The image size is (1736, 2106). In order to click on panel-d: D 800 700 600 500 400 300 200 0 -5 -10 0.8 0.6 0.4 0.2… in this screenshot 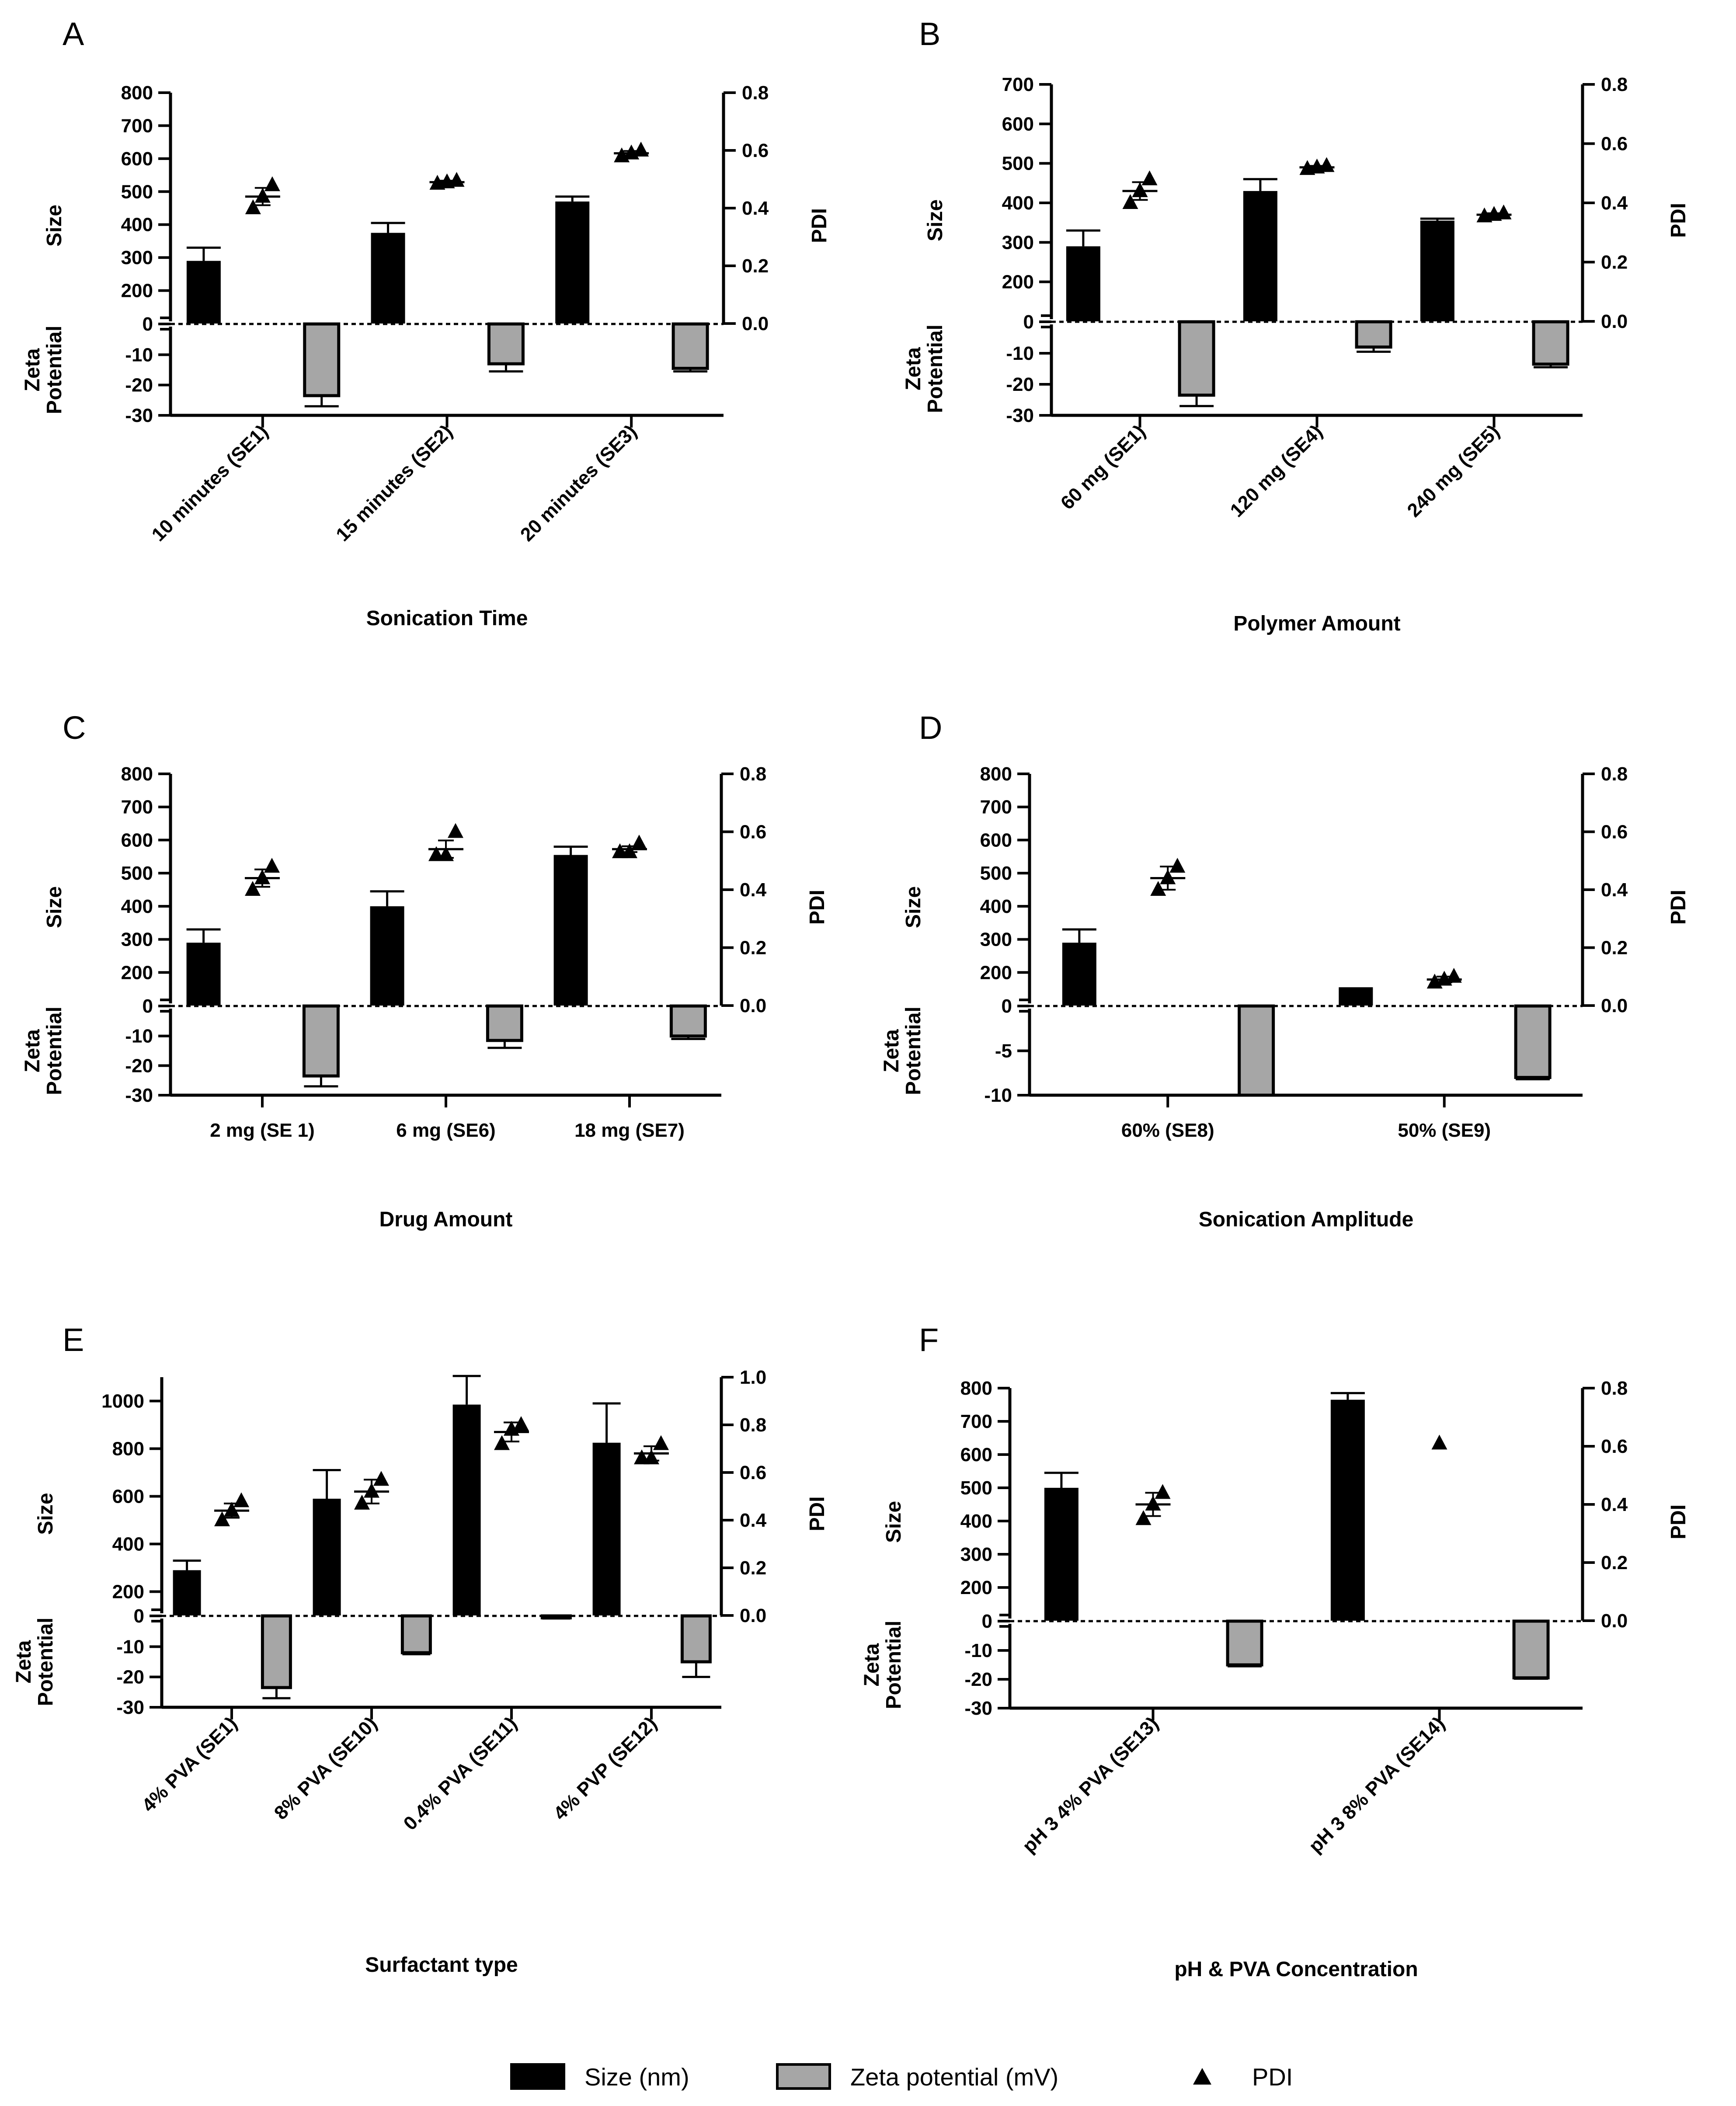, I will do `click(1285, 971)`.